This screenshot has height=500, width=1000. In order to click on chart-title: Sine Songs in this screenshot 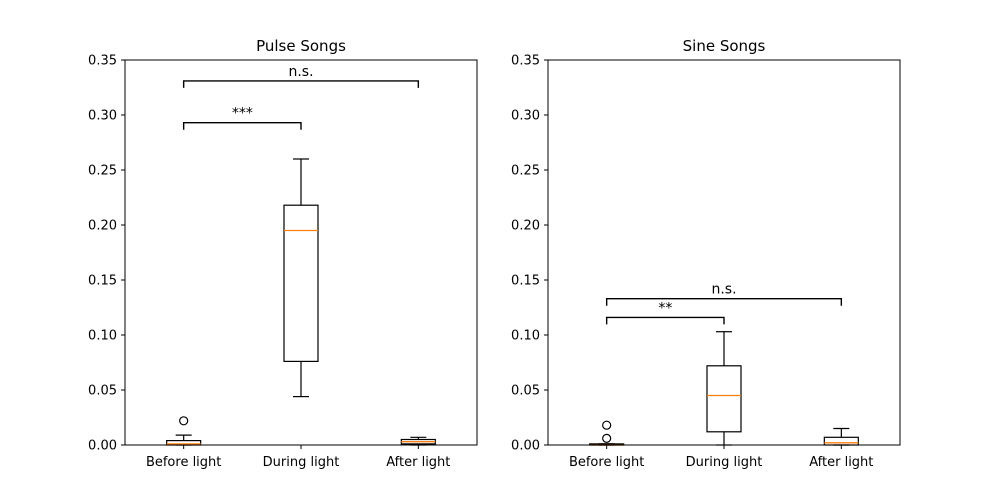, I will do `click(724, 46)`.